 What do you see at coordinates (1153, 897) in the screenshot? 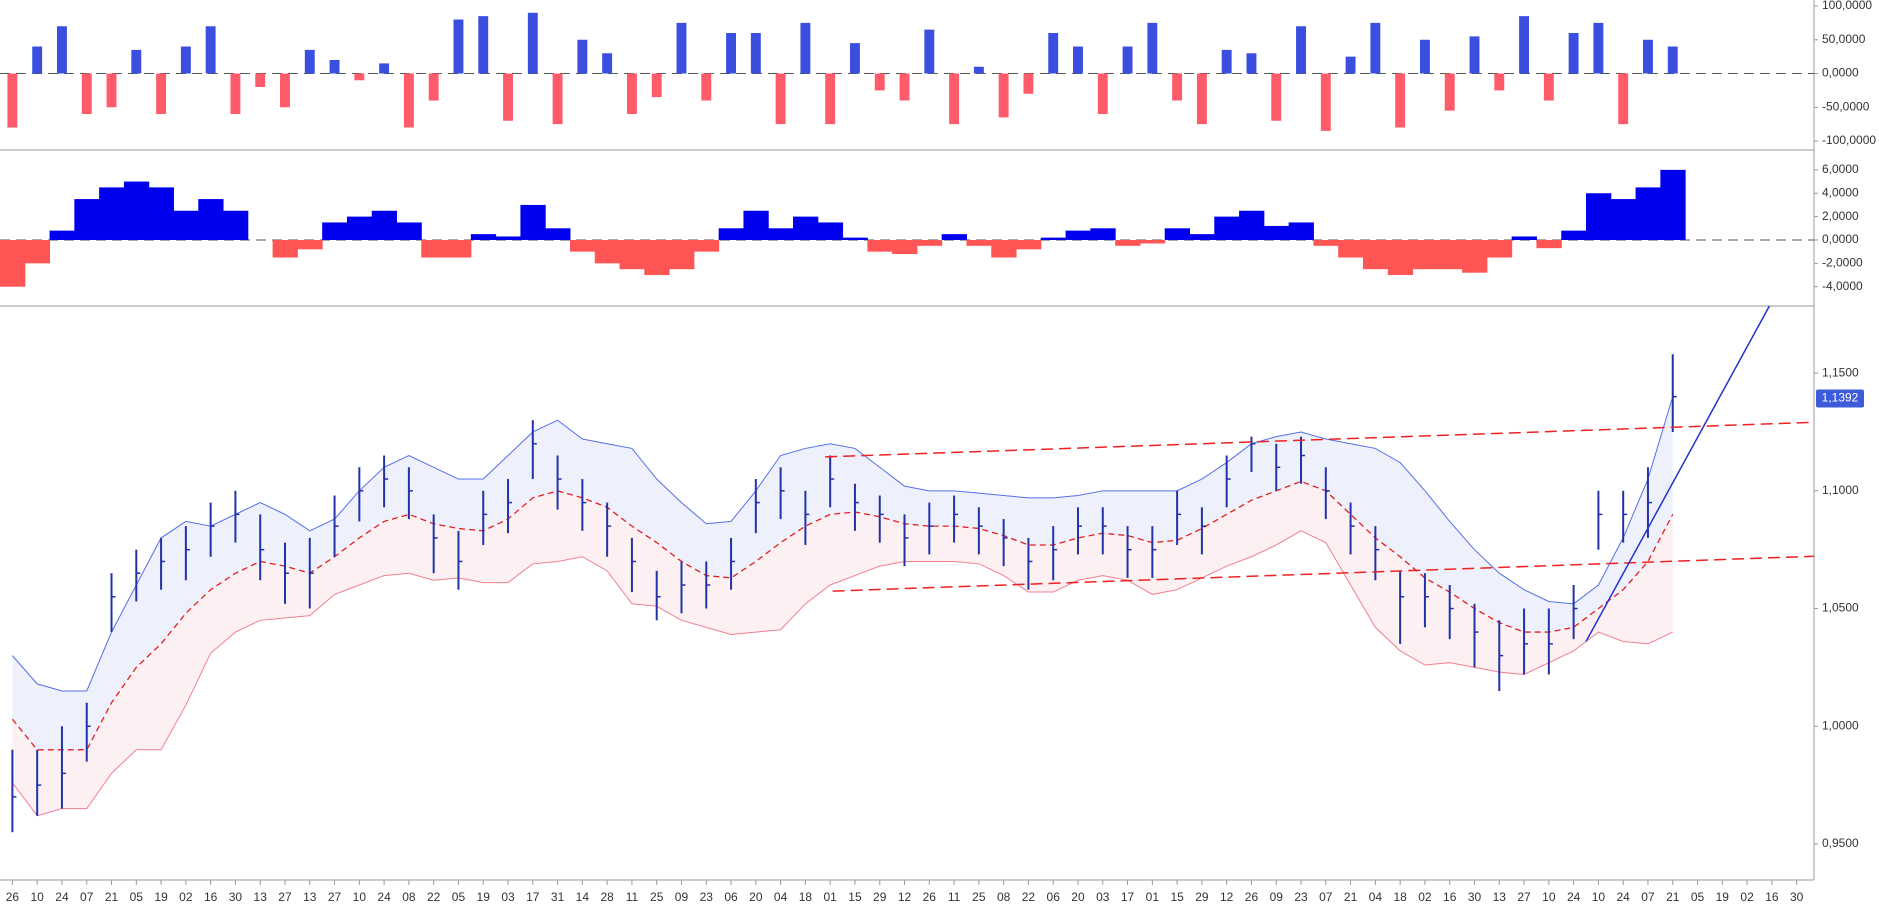
I see `x-tick-label: 01` at bounding box center [1153, 897].